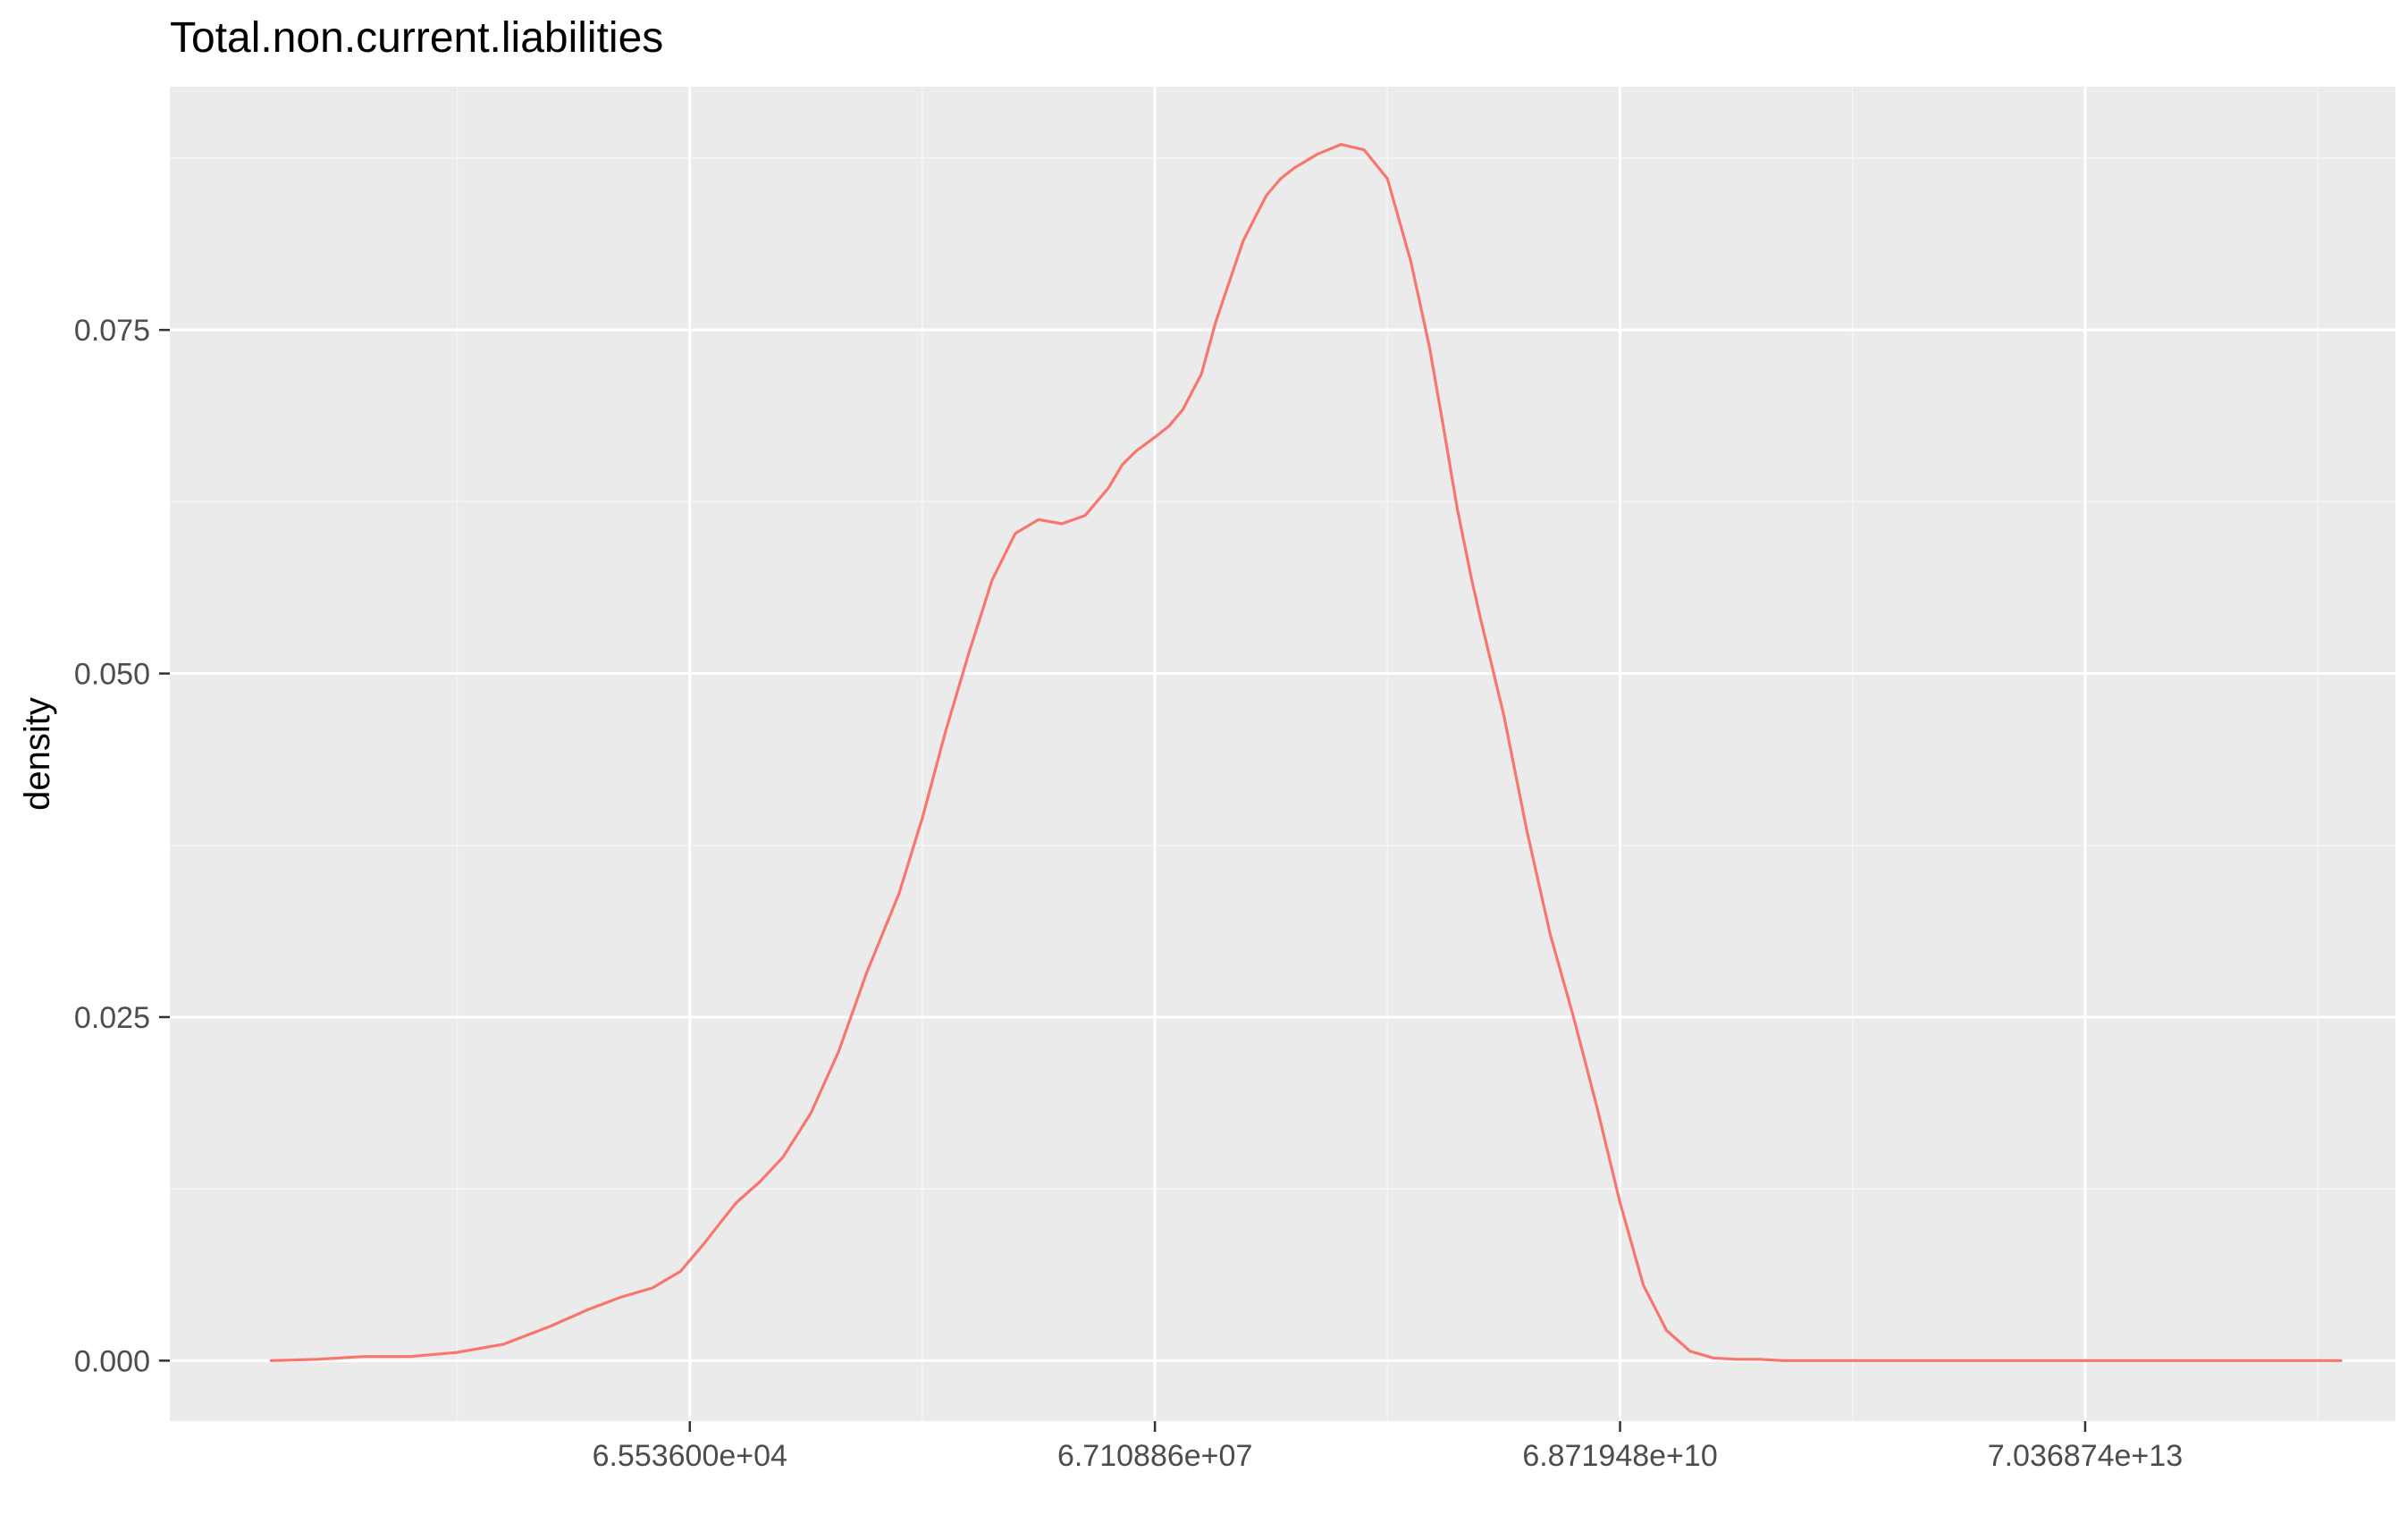  What do you see at coordinates (2085, 1456) in the screenshot?
I see `x-tick-label: 7.036874e+13` at bounding box center [2085, 1456].